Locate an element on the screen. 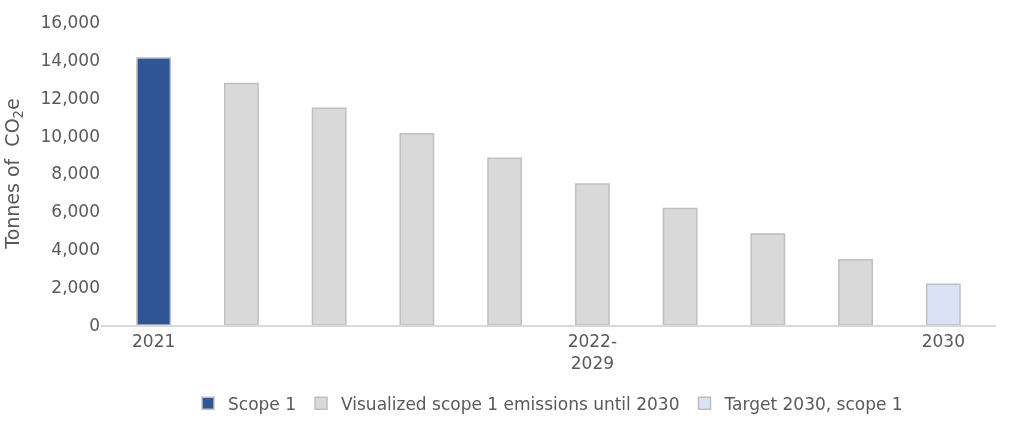  legend-label: Visualized scope 1 emissions until 2030 is located at coordinates (510, 403).